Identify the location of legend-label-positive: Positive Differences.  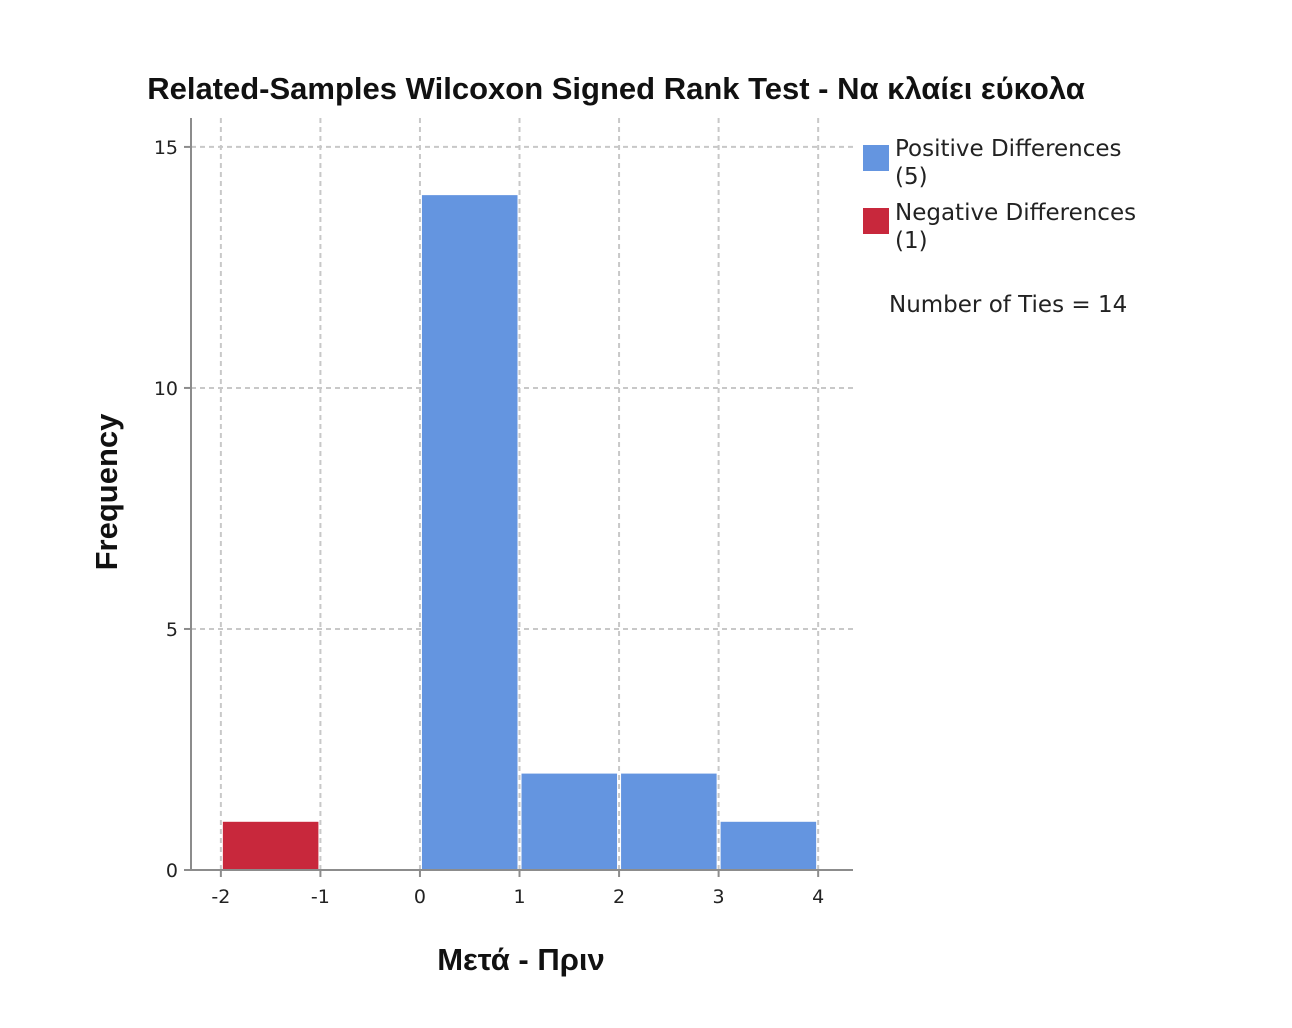
(1008, 149).